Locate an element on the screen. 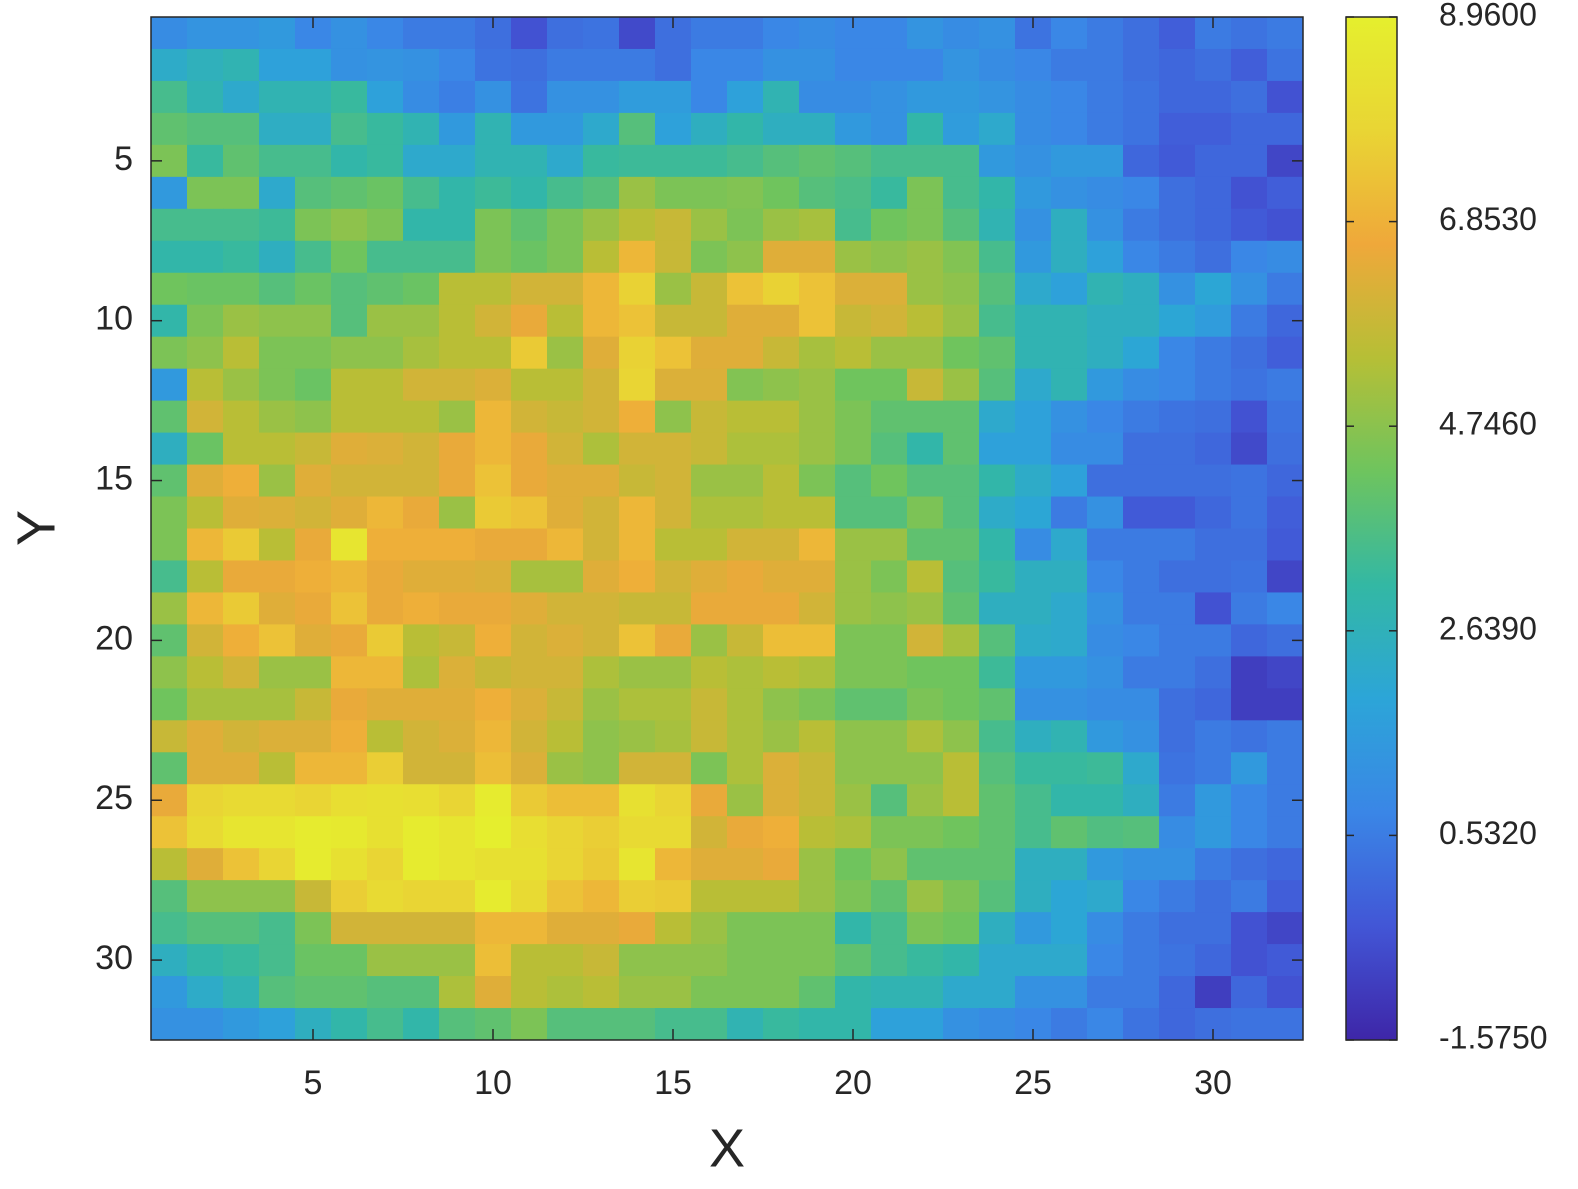 The image size is (1578, 1189). y-tick-label: 20 is located at coordinates (114, 638).